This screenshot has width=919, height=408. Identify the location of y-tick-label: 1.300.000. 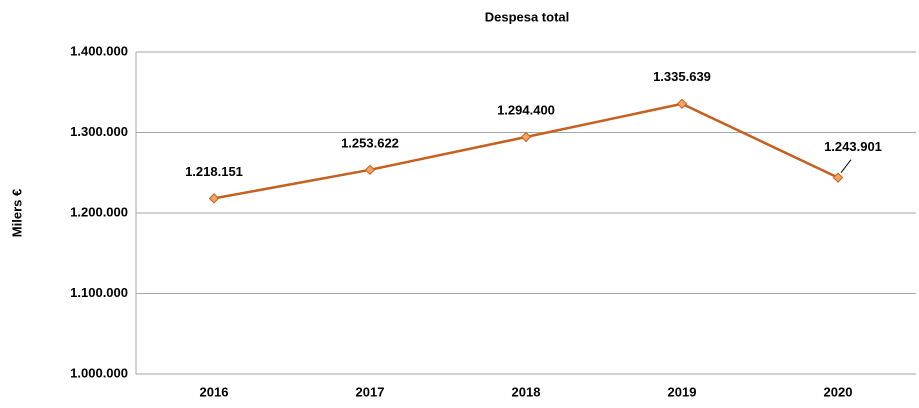
(99, 131).